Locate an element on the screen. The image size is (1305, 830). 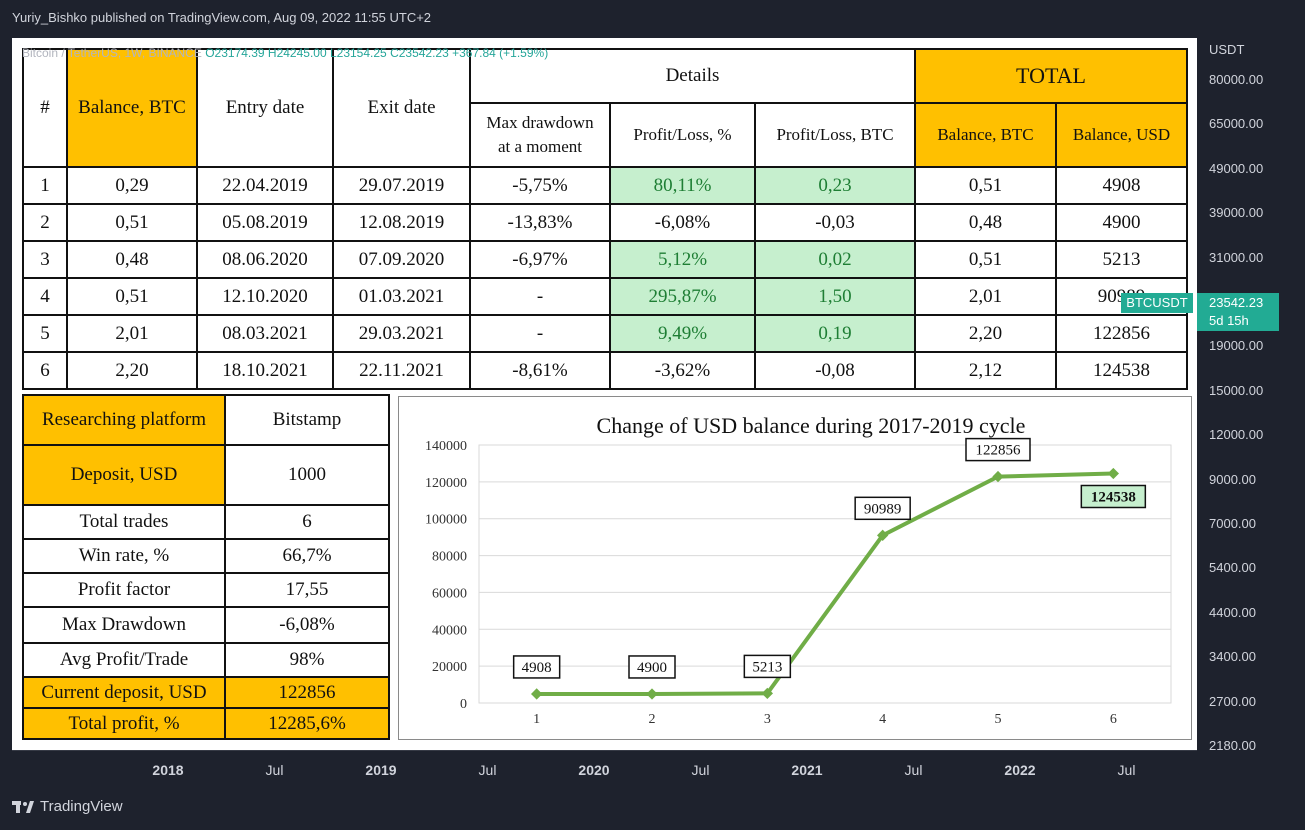
price-axis-label: 15000.00 is located at coordinates (1236, 390).